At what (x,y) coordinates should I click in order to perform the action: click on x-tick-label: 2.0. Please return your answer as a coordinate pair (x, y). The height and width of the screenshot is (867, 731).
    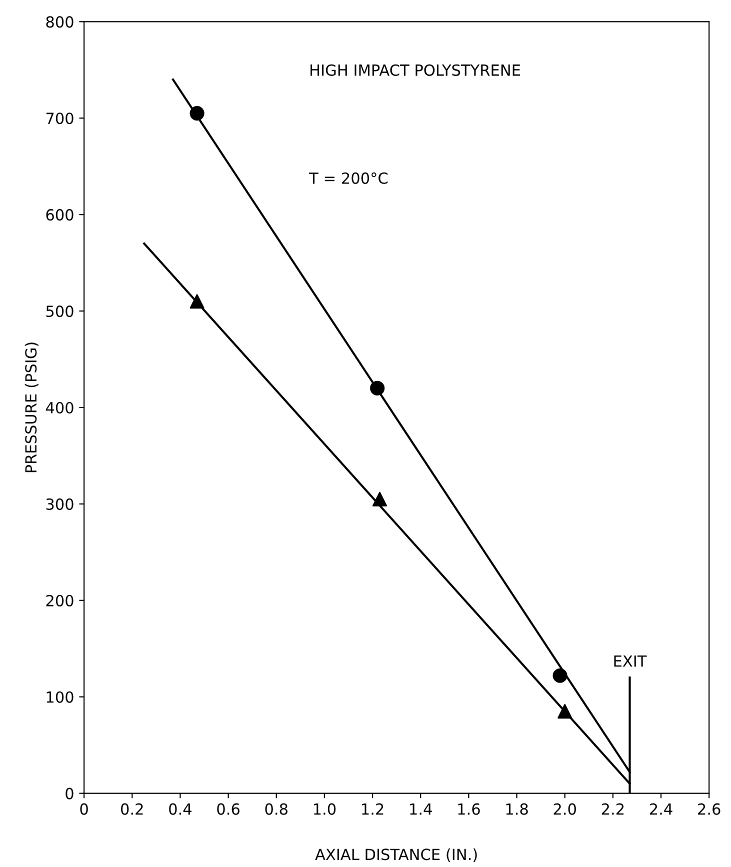
    Looking at the image, I should click on (565, 809).